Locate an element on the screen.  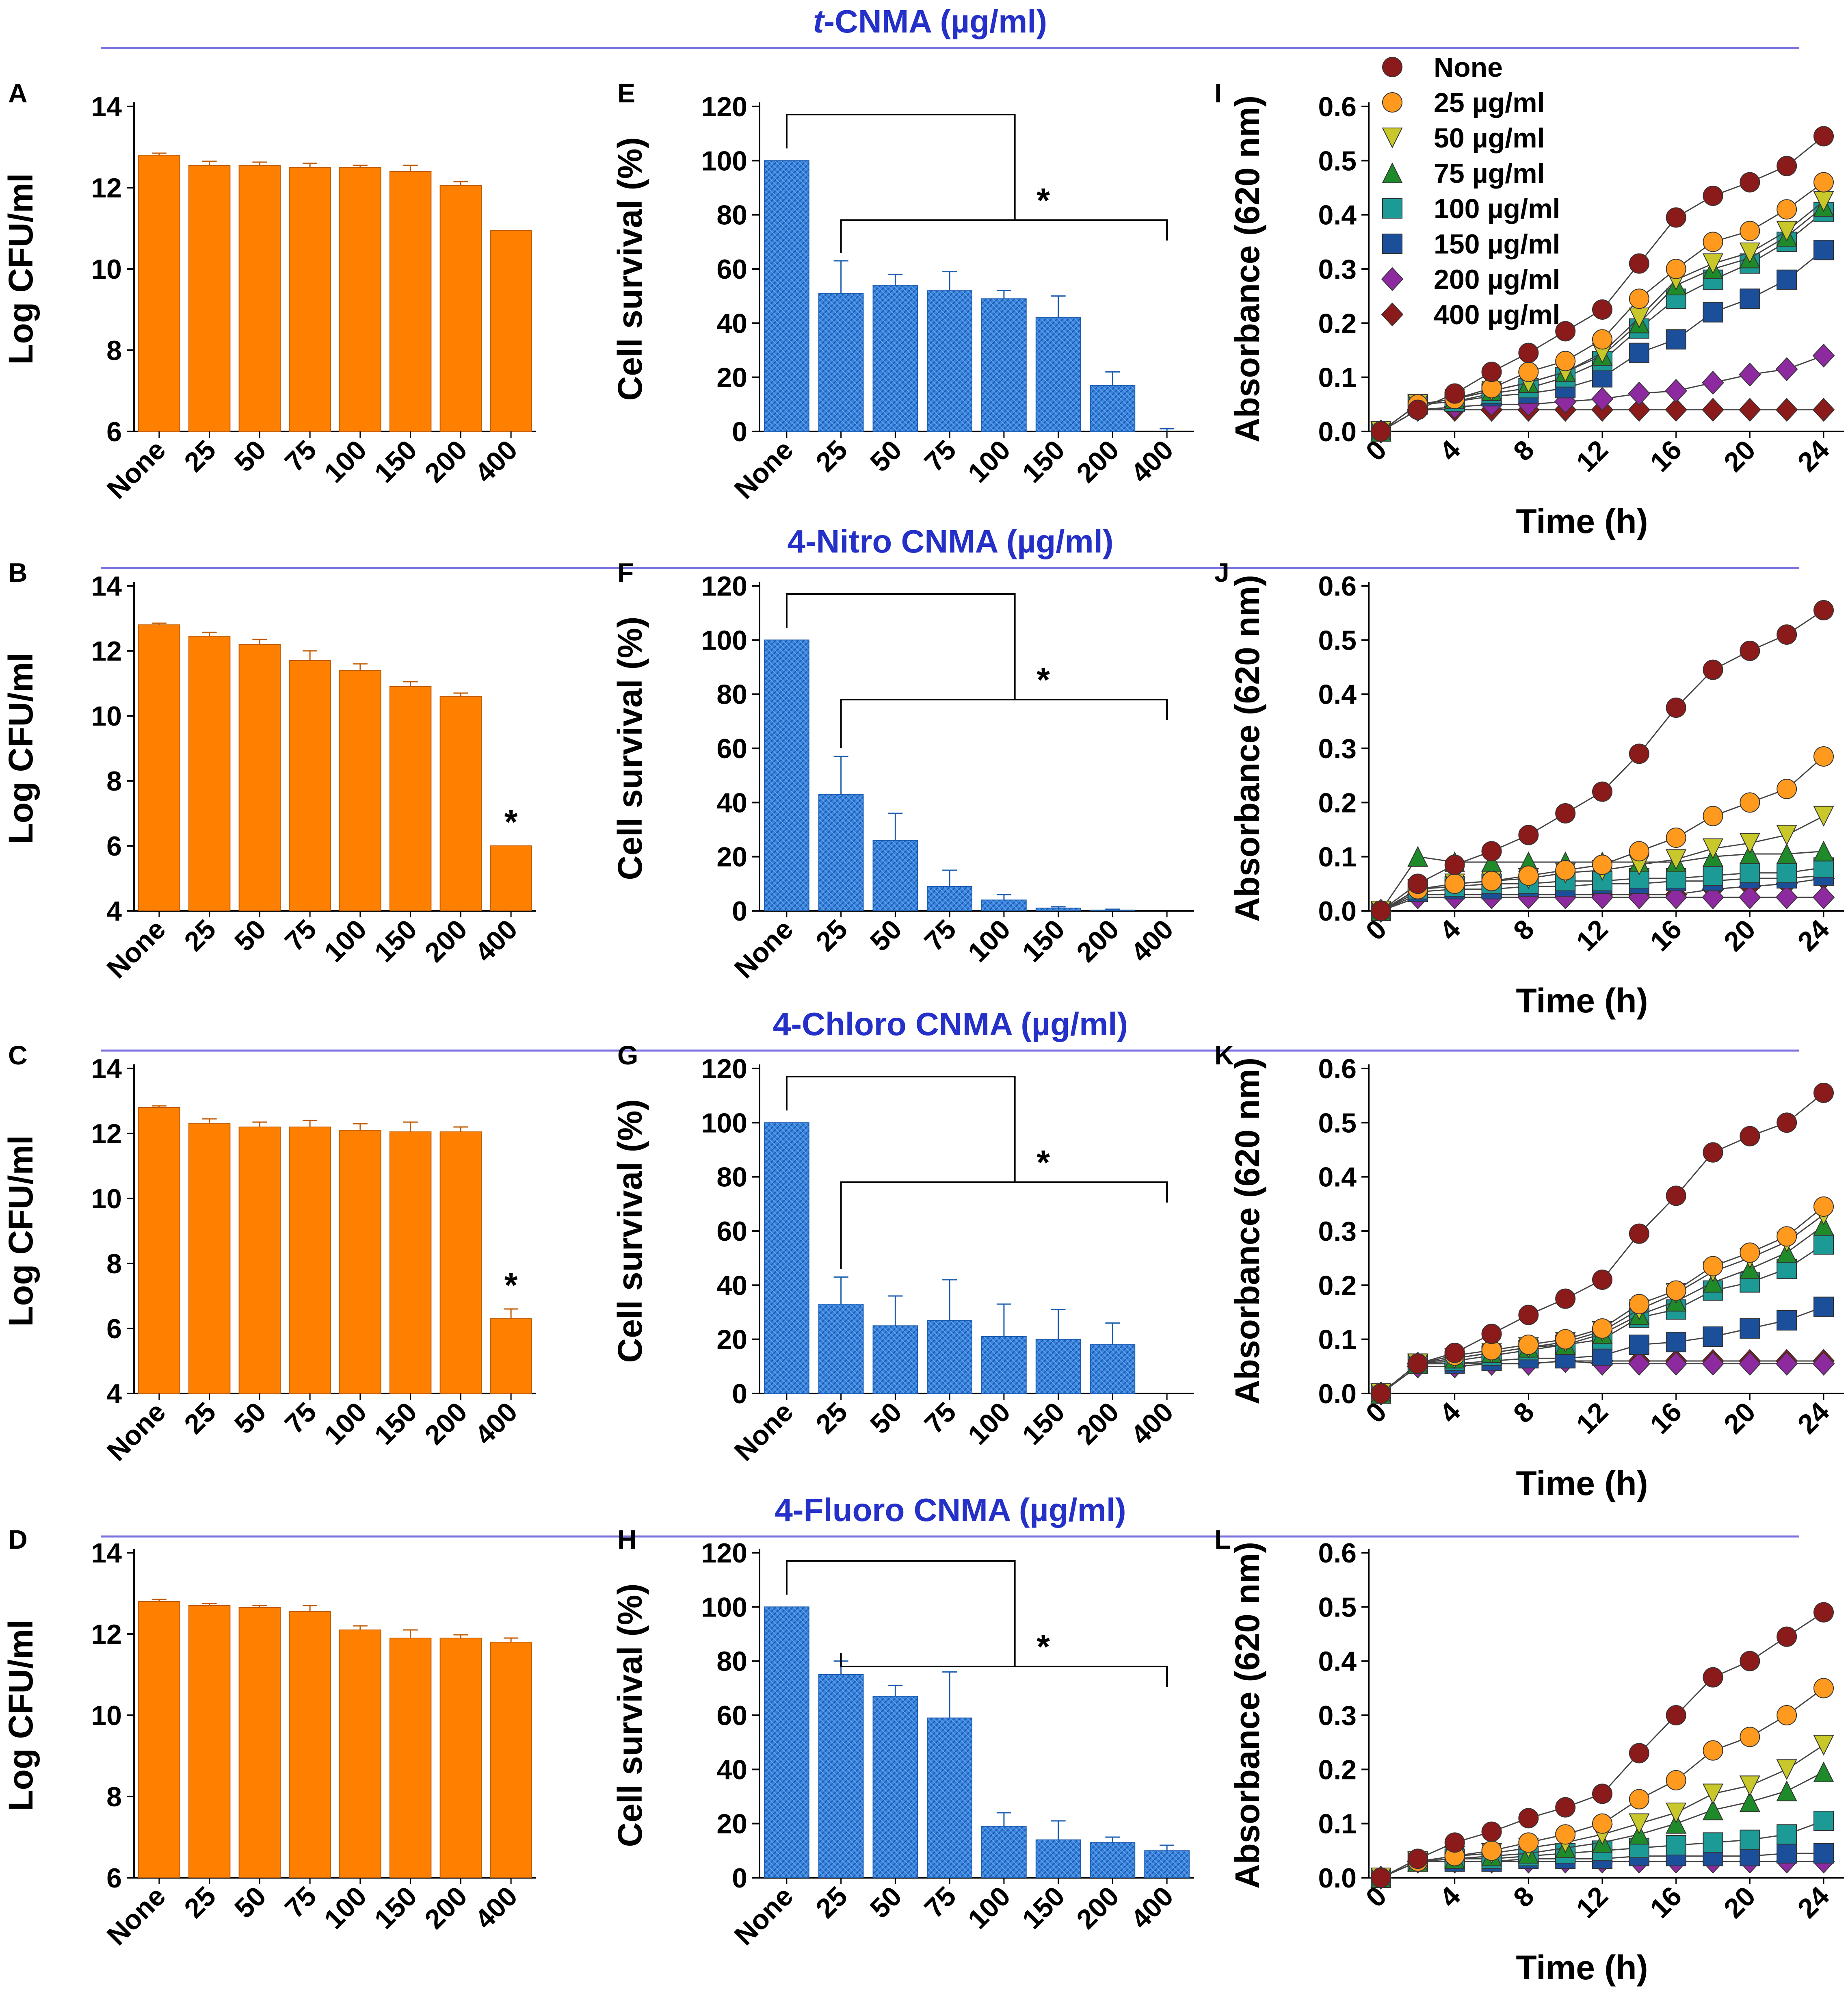
x-tick-label: 16 is located at coordinates (1666, 935).